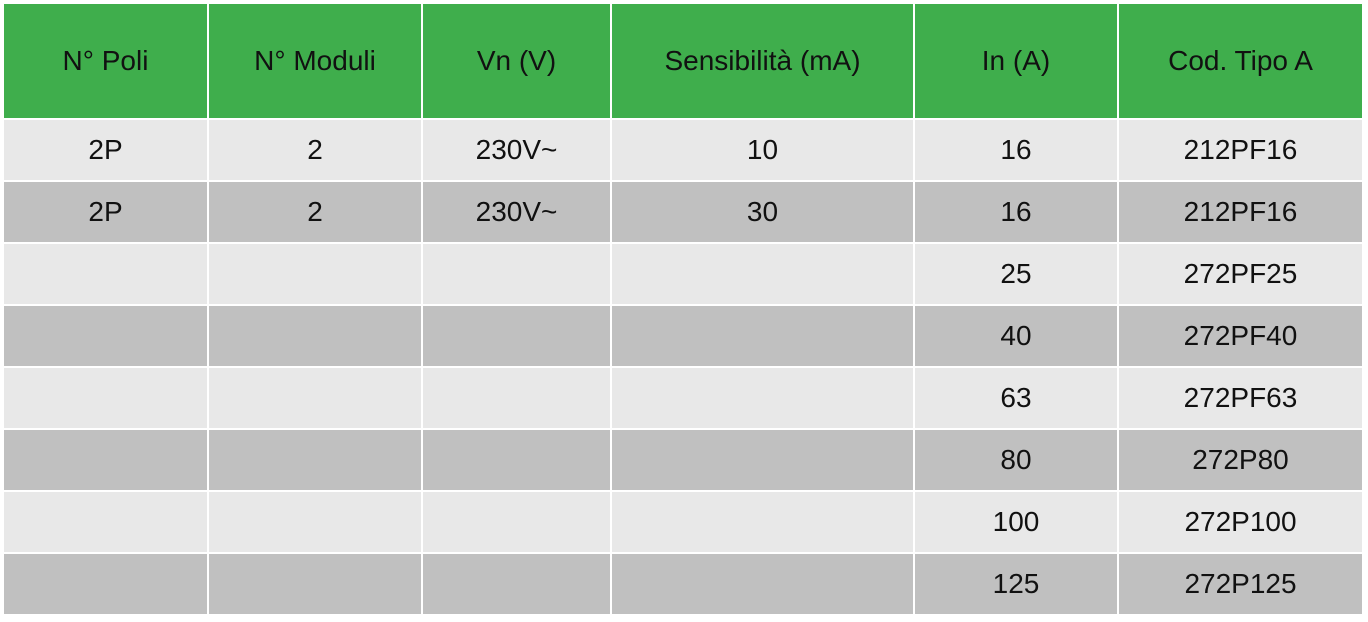  Describe the element at coordinates (516, 61) in the screenshot. I see `header-cell: Vn (V)` at that location.